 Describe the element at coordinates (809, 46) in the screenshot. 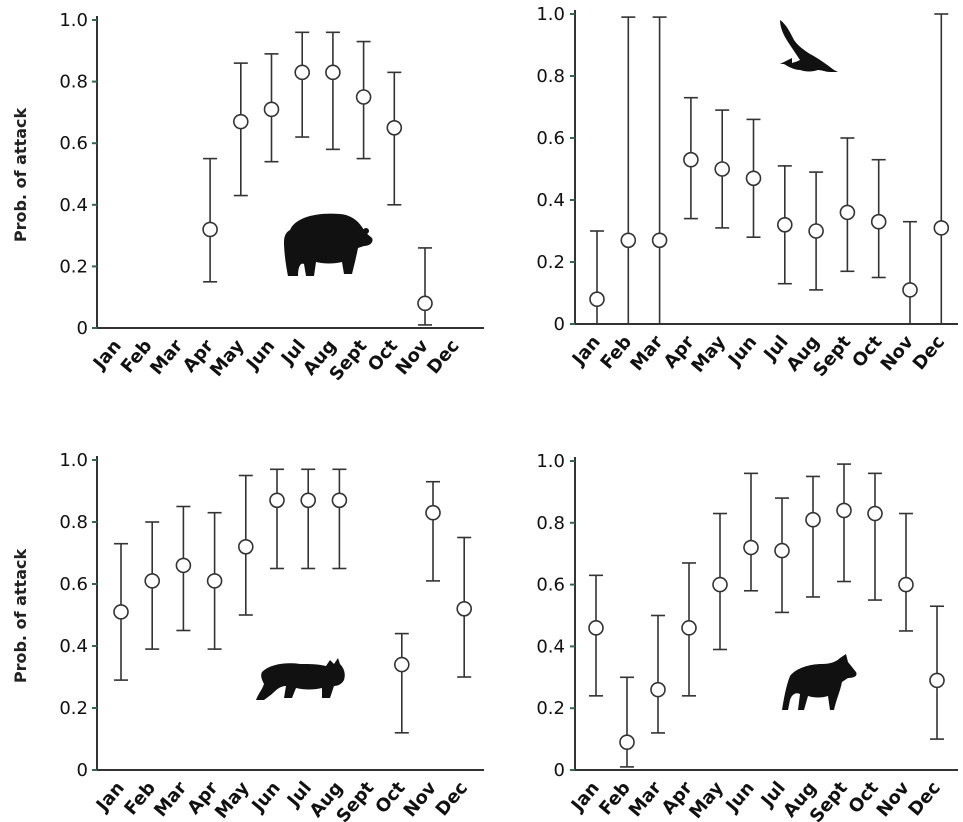

I see `eagle-icon` at that location.